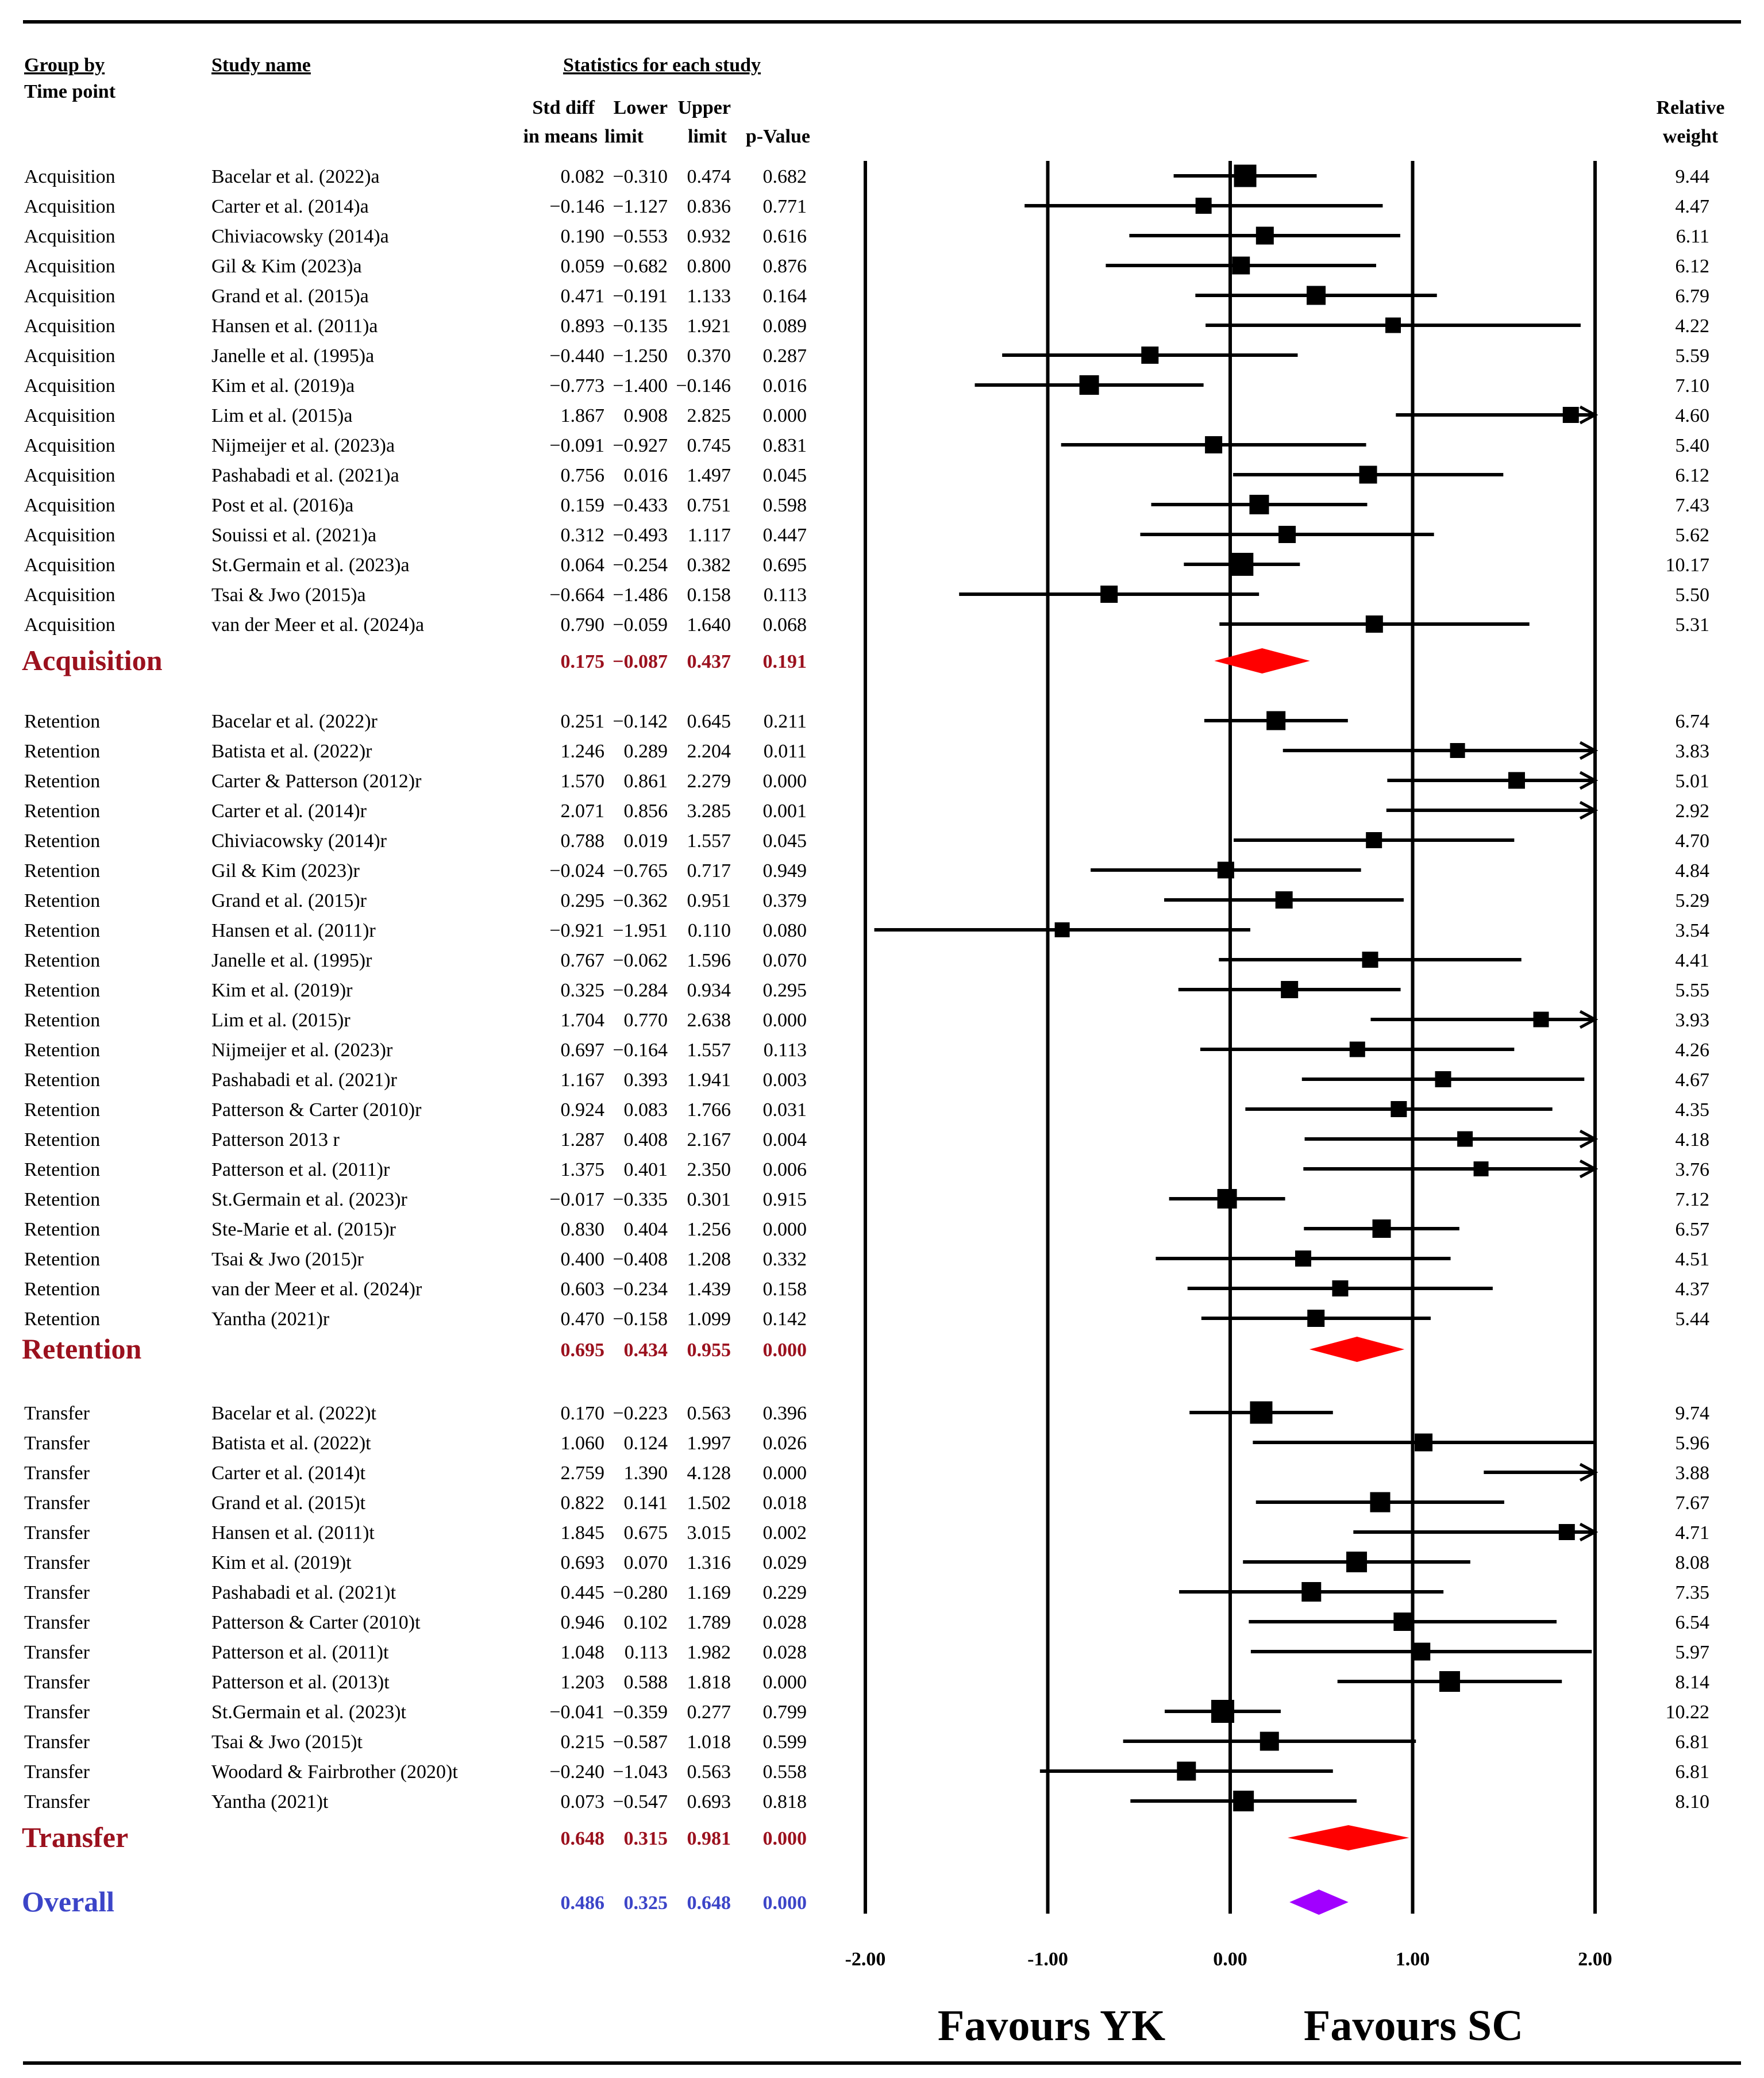  What do you see at coordinates (640, 1199) in the screenshot?
I see `row-lower-limit: −0.335` at bounding box center [640, 1199].